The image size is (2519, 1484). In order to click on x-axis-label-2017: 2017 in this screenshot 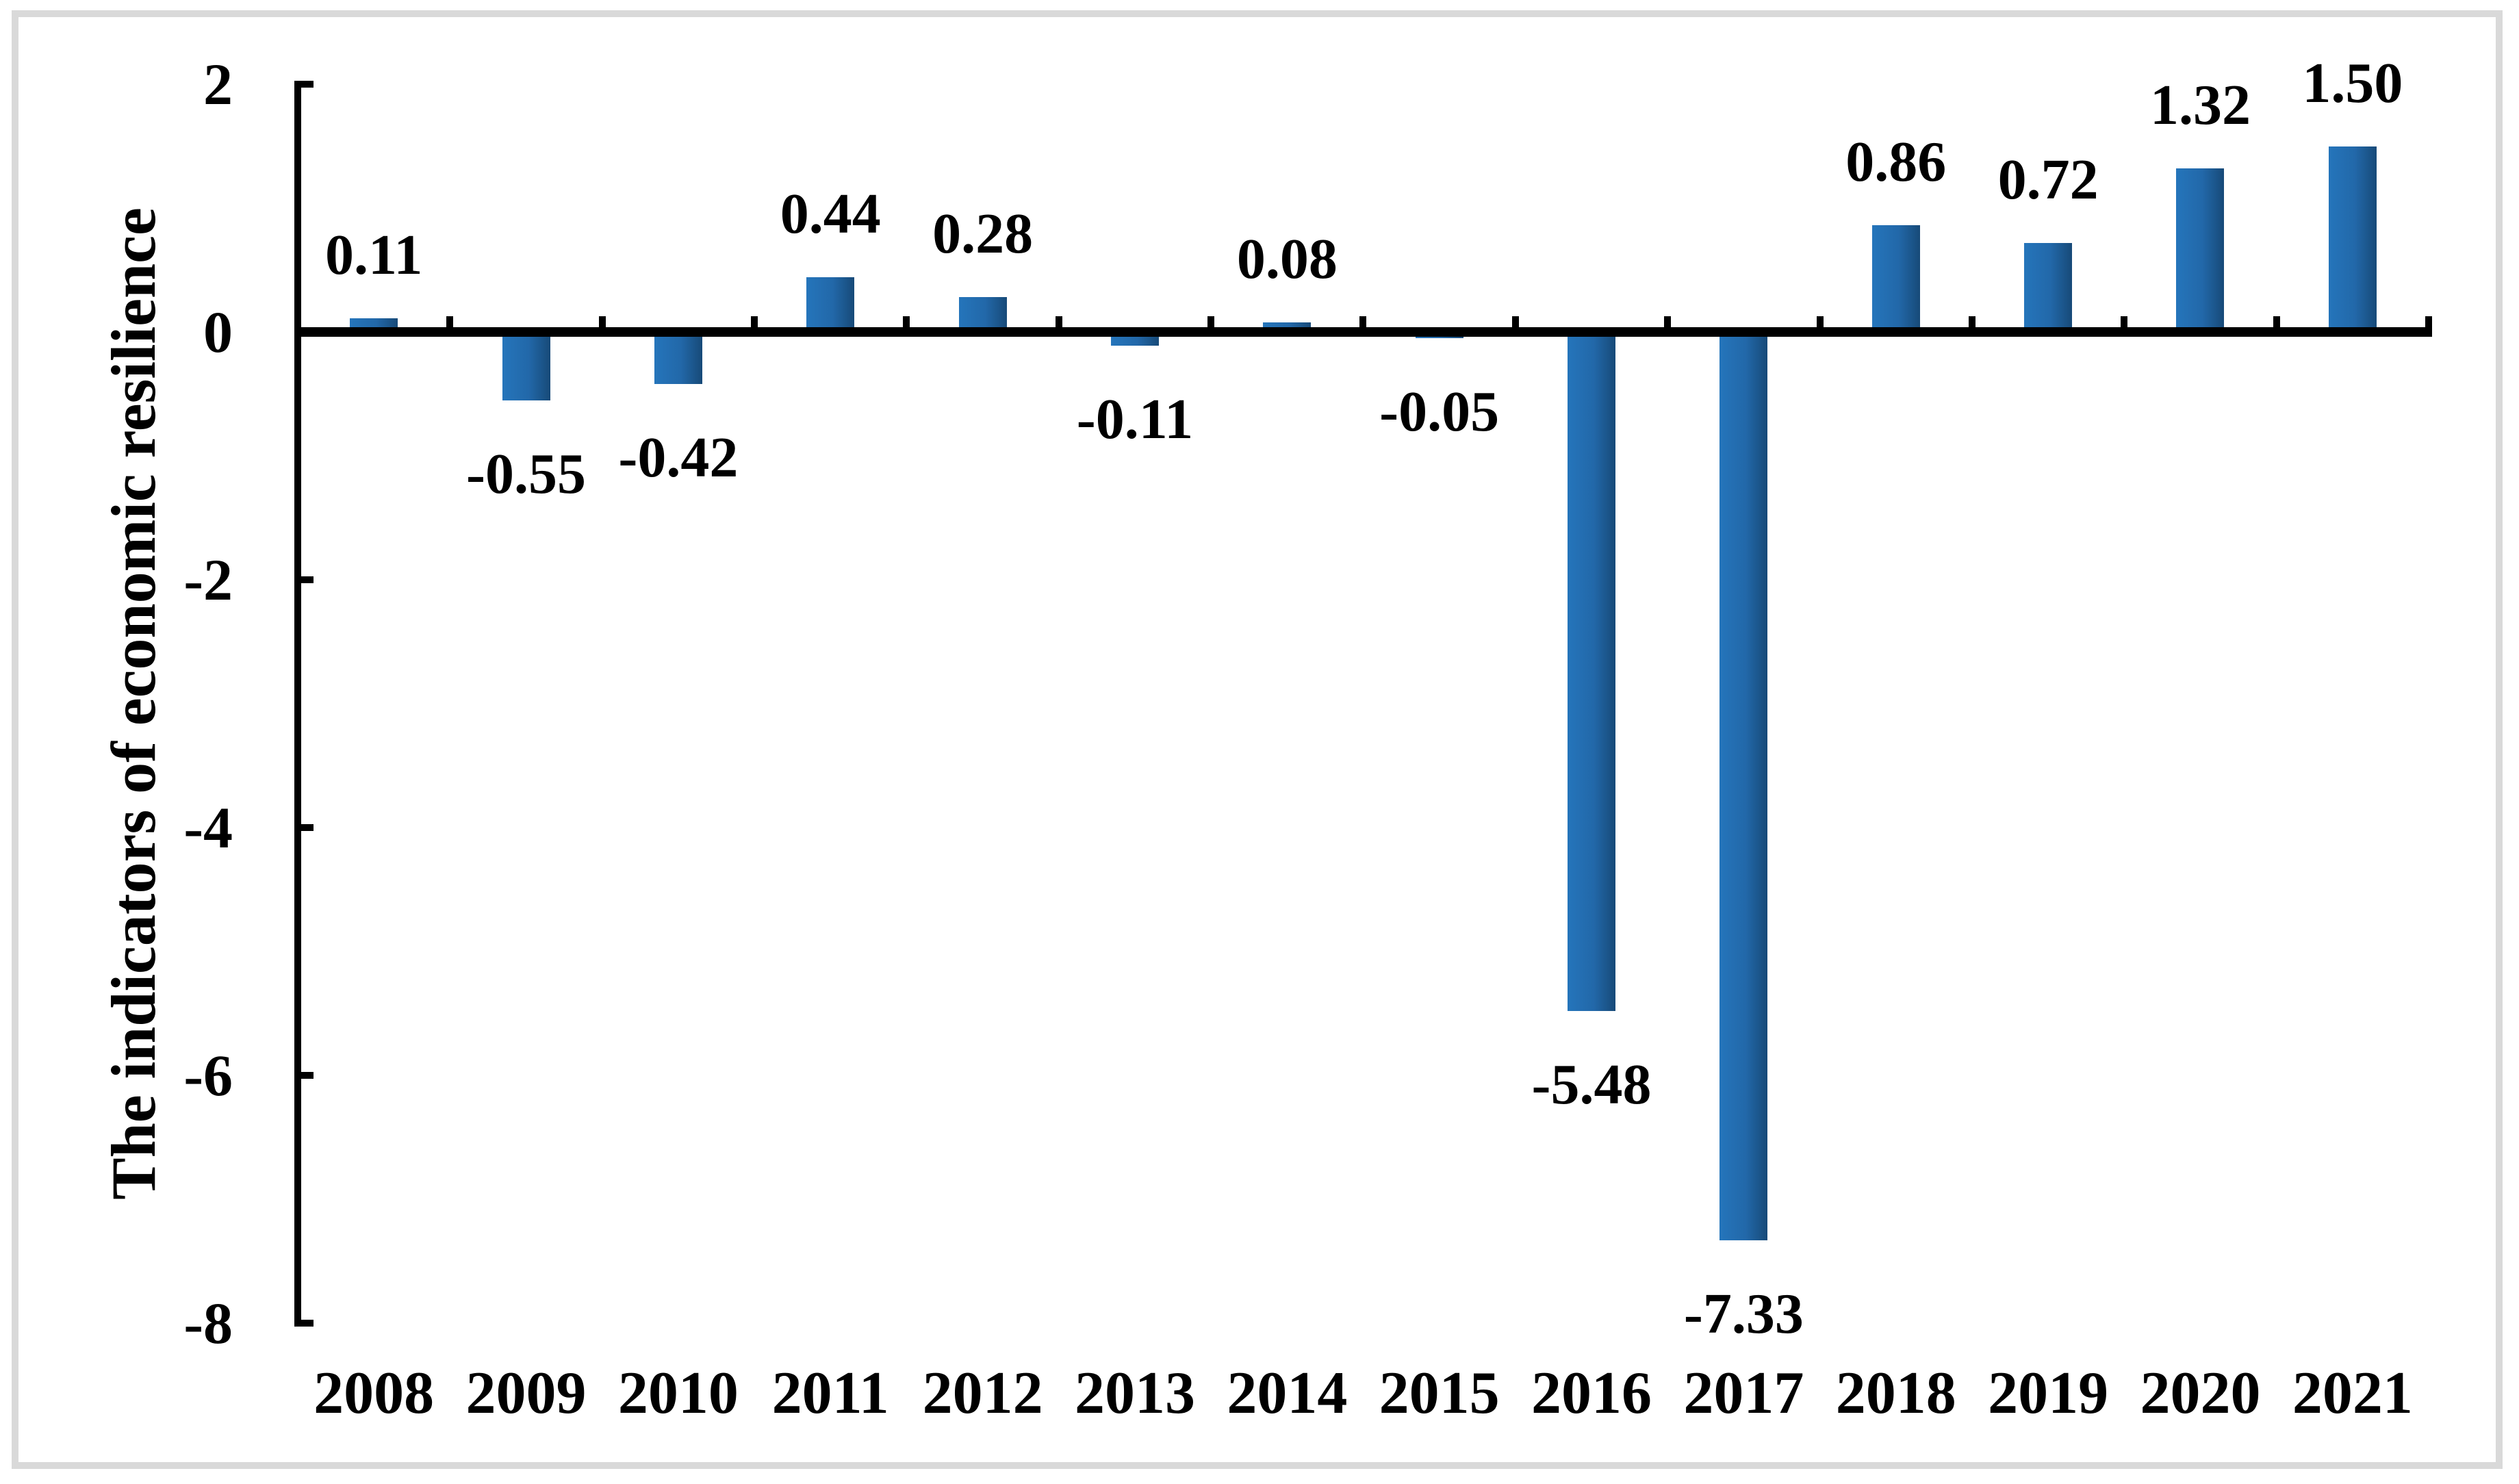, I will do `click(1743, 1393)`.